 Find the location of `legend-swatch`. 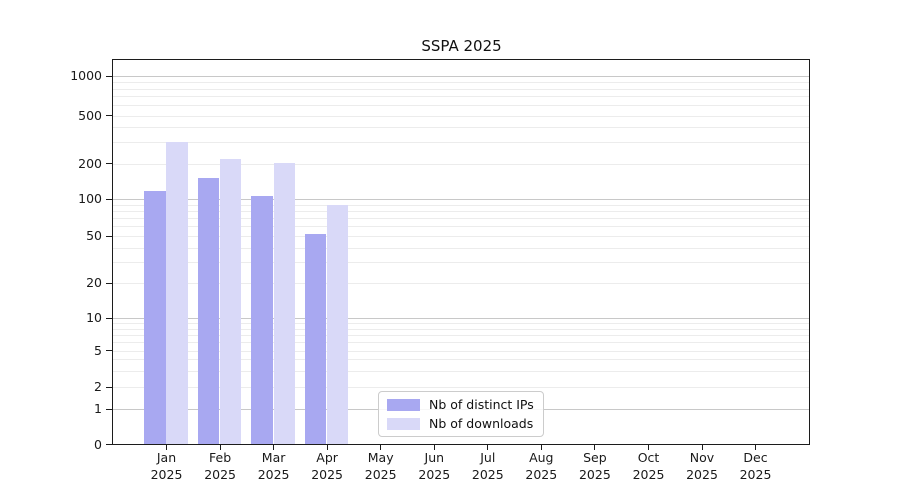

legend-swatch is located at coordinates (403, 404).